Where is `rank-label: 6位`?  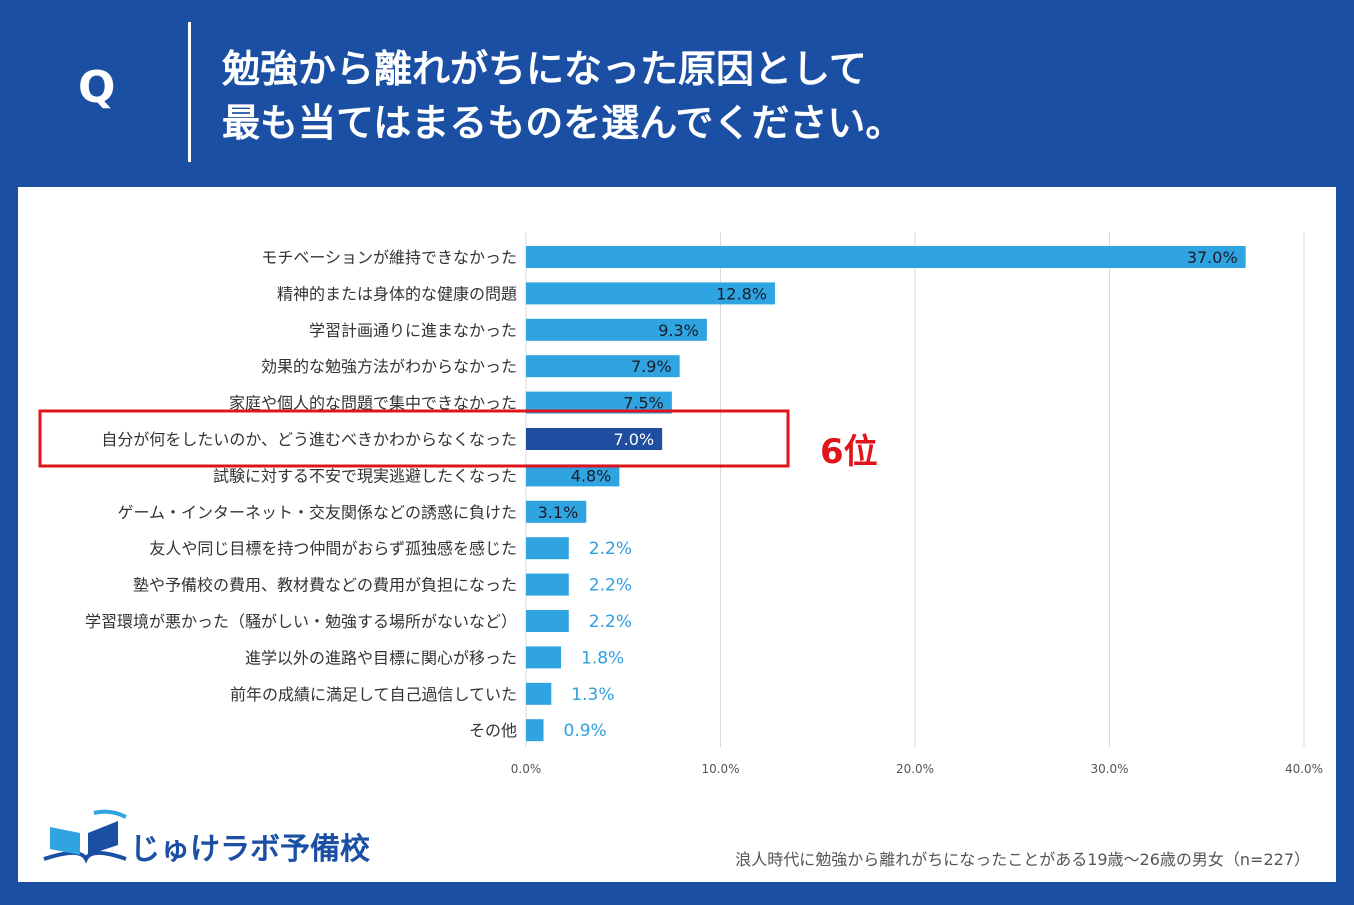
rank-label: 6位 is located at coordinates (849, 452).